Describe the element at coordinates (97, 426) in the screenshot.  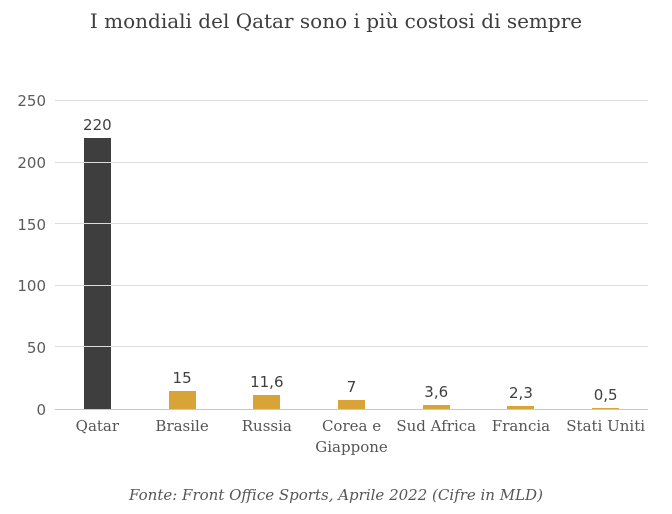
I see `x-category-label: Qatar` at that location.